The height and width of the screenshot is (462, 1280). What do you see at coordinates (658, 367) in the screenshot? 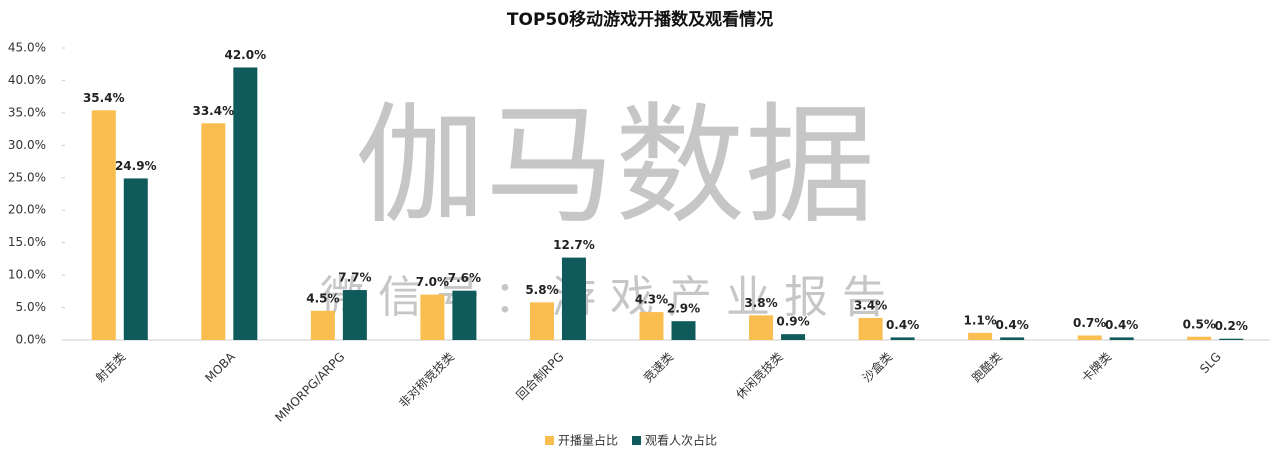
I see `x-tick-label: 竞速类` at bounding box center [658, 367].